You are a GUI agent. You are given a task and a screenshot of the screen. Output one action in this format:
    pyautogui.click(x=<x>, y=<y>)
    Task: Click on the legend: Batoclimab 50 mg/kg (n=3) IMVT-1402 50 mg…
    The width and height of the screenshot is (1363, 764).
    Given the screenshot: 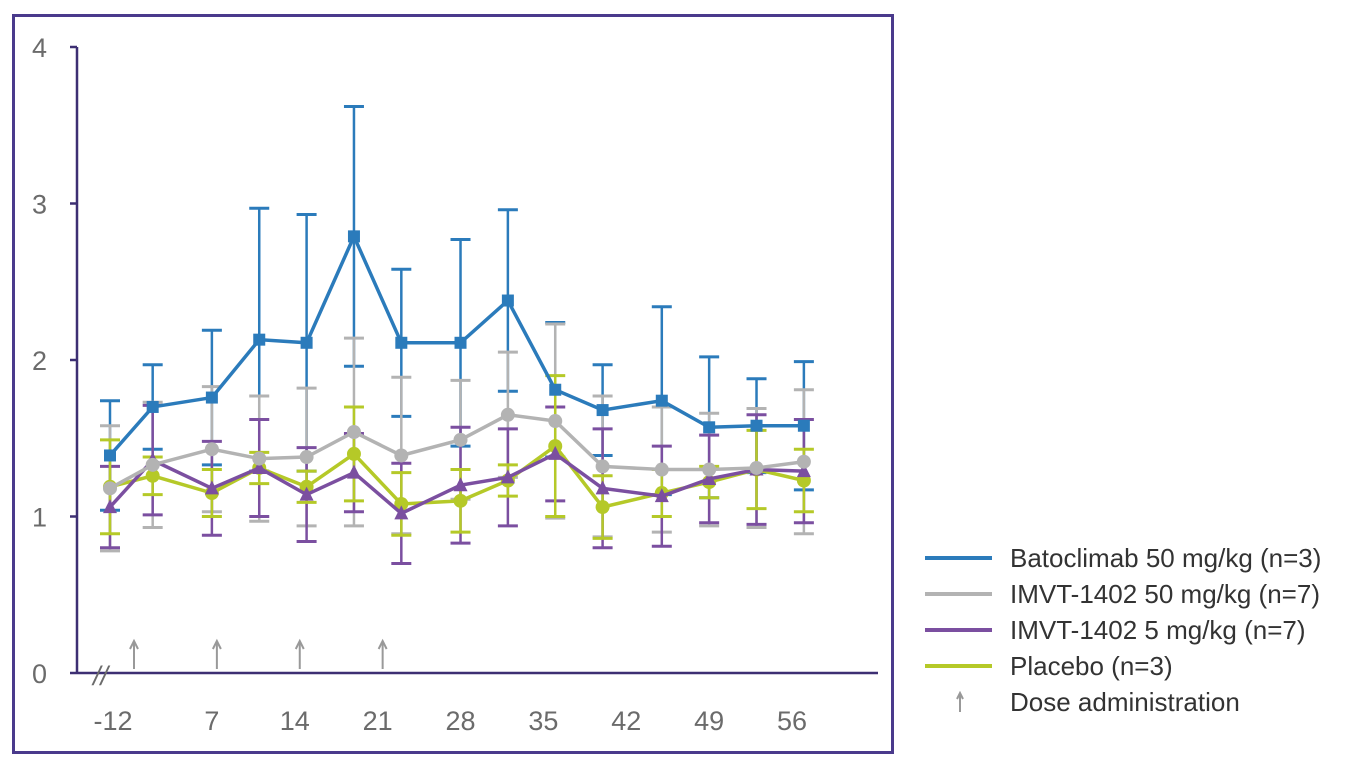 What is the action you would take?
    pyautogui.click(x=1123, y=630)
    